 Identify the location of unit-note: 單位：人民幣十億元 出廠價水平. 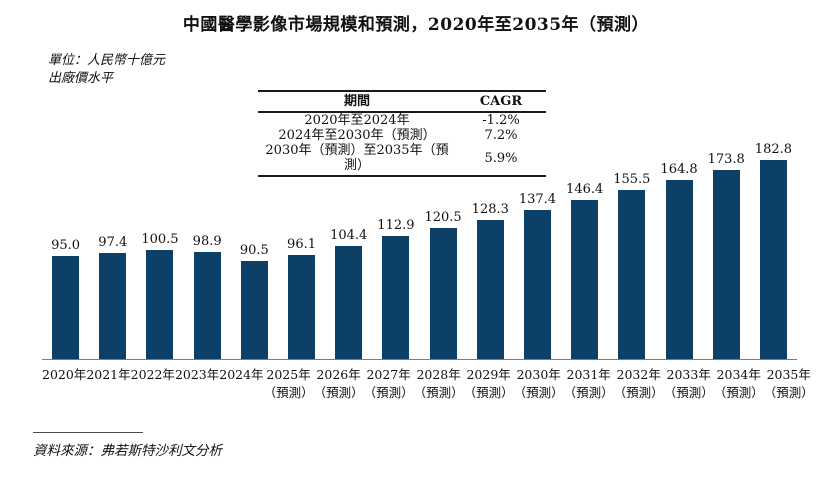
(106, 70).